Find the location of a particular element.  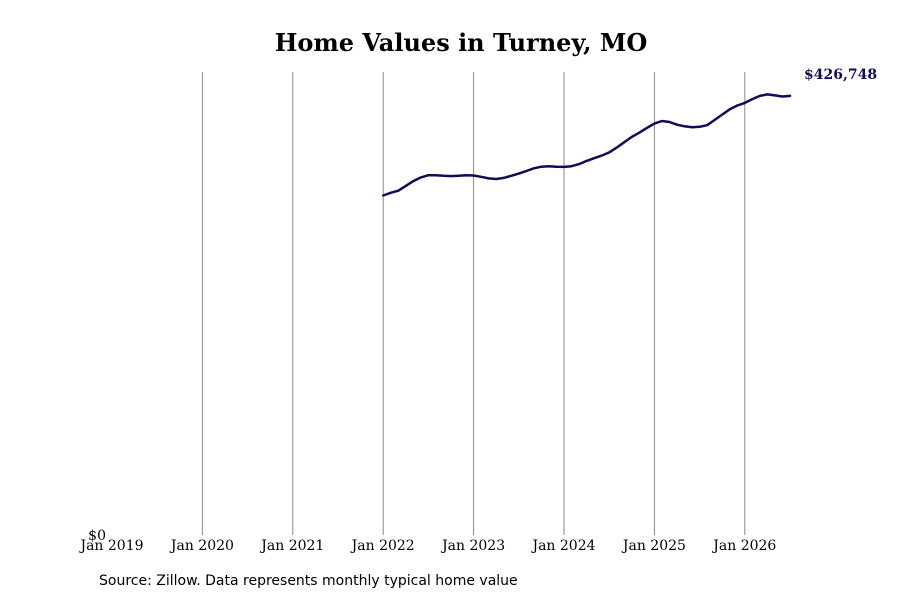

x-tick-label: Jan 2022 is located at coordinates (382, 546).